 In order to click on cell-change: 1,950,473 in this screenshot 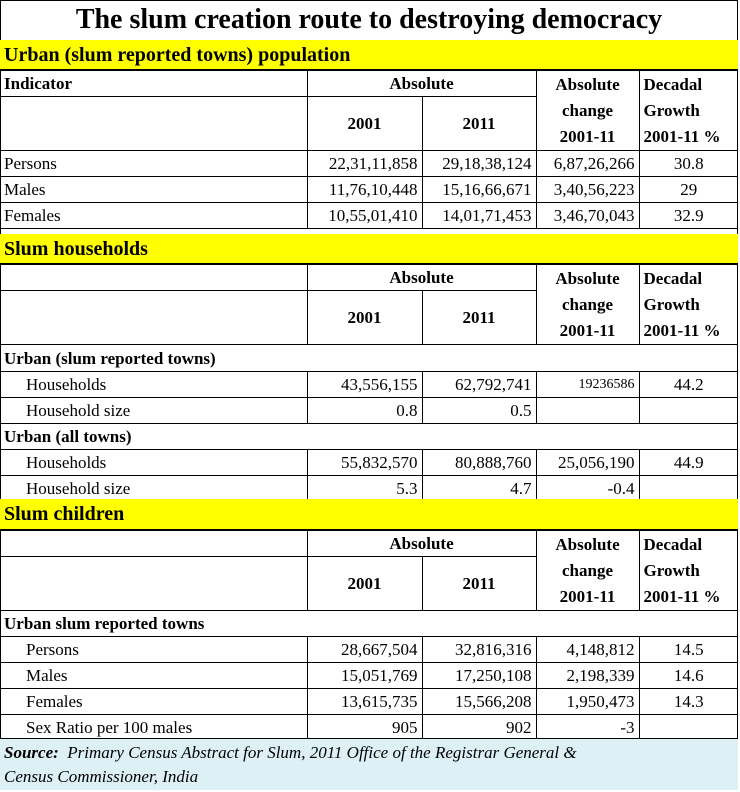, I will do `click(587, 701)`.